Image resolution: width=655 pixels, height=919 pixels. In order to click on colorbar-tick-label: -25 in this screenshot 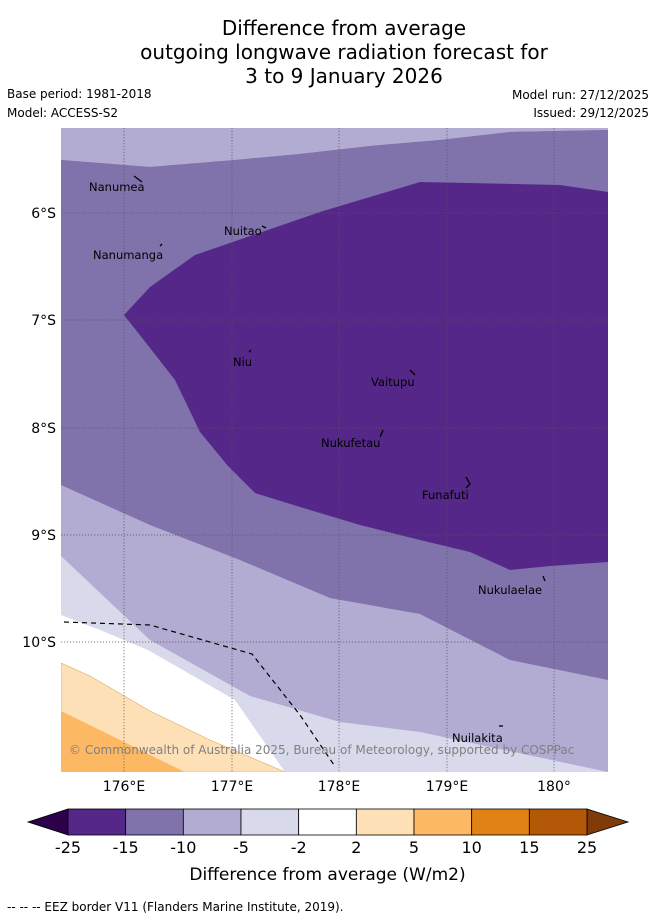, I will do `click(68, 847)`.